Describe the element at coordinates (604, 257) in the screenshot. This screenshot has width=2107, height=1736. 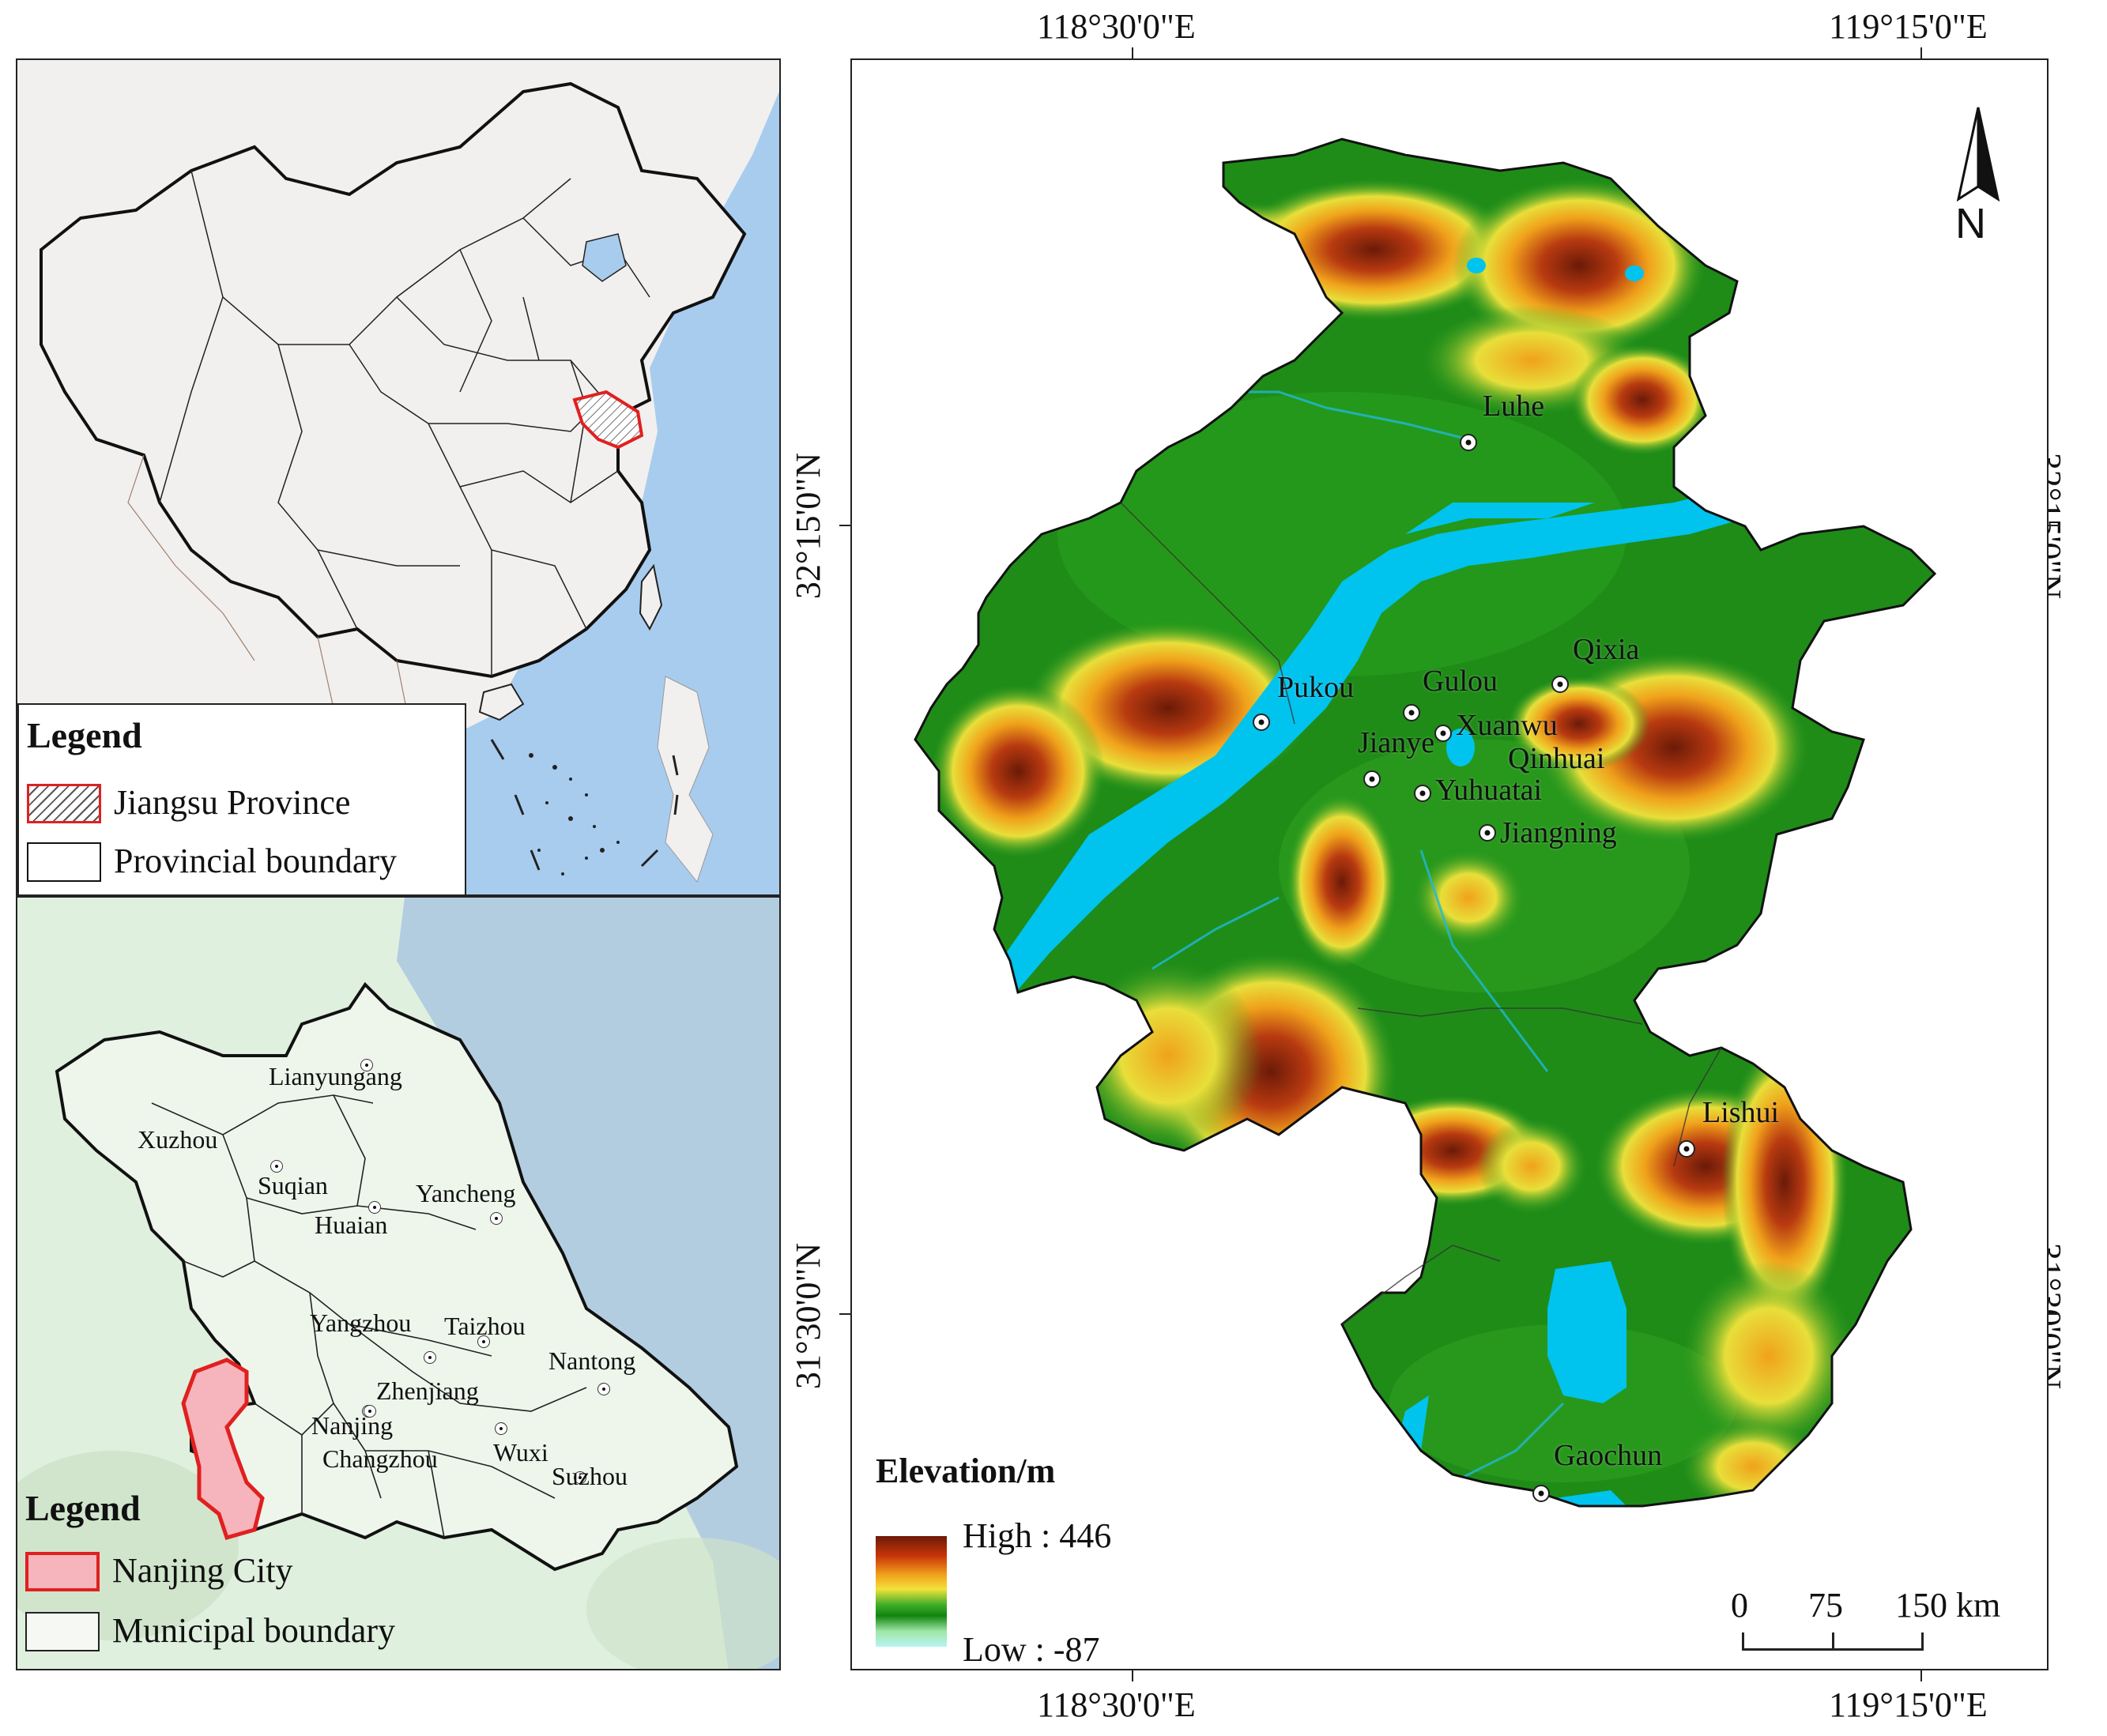
I see `bohai-sea` at that location.